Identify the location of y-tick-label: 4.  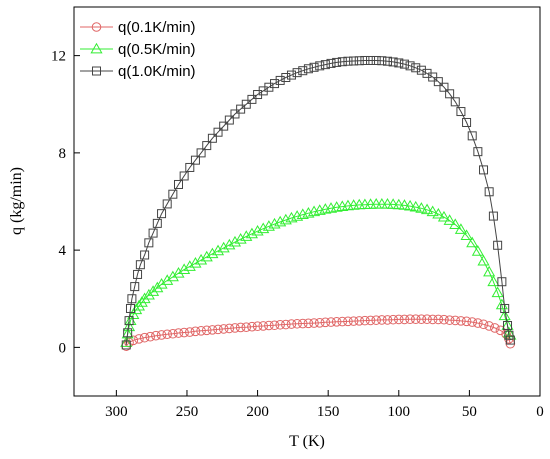
(63, 251).